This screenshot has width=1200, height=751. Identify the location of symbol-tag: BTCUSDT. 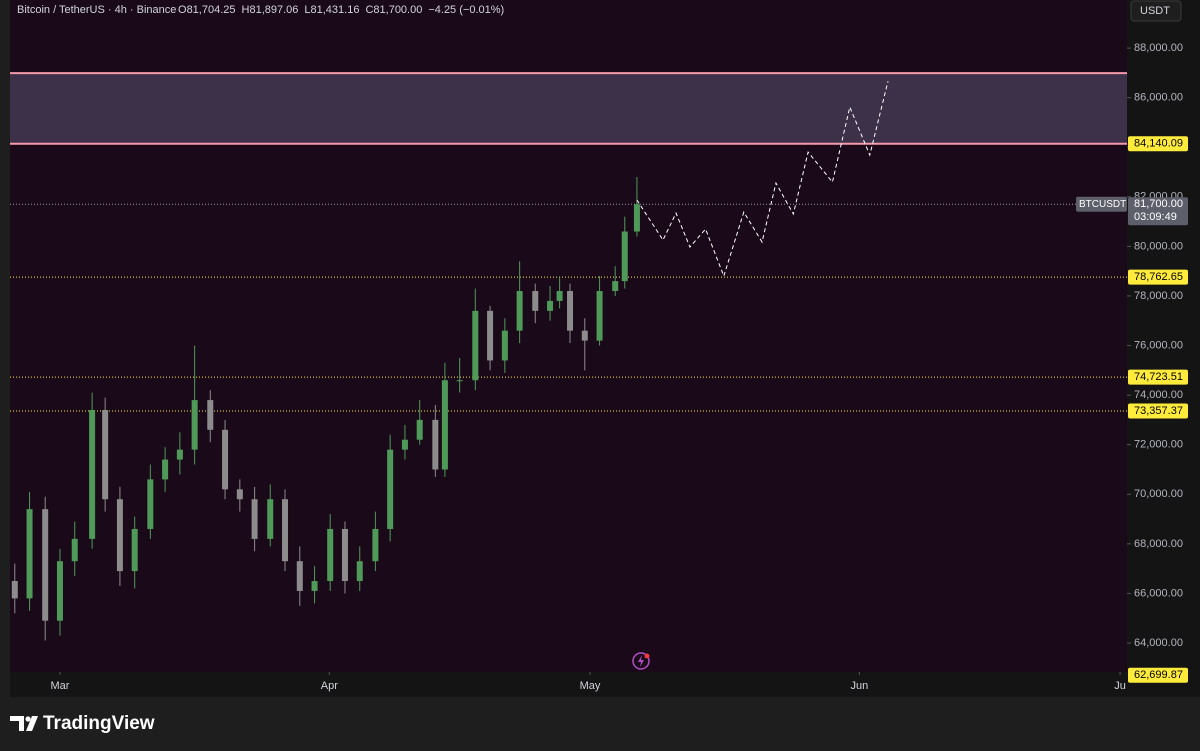
(1102, 204).